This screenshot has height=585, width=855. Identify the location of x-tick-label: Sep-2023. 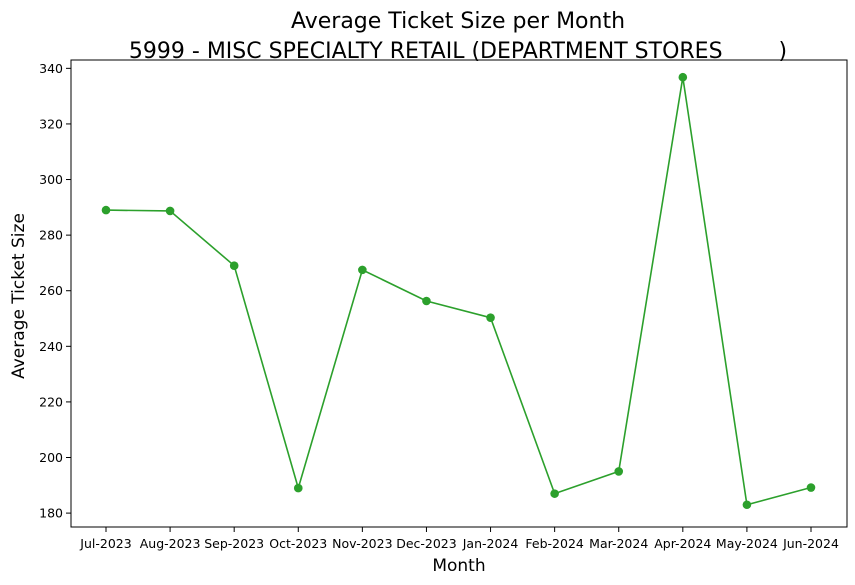
(234, 543).